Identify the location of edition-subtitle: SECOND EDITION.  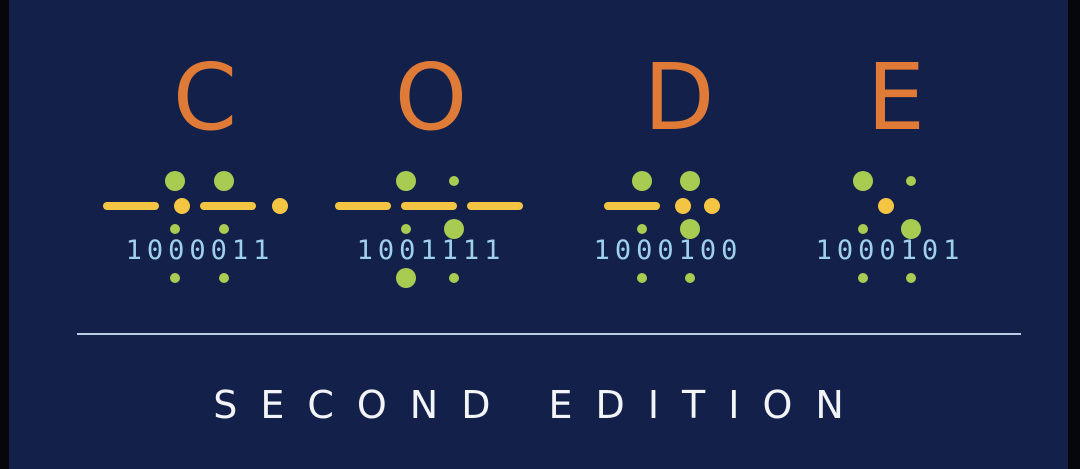
(540, 405).